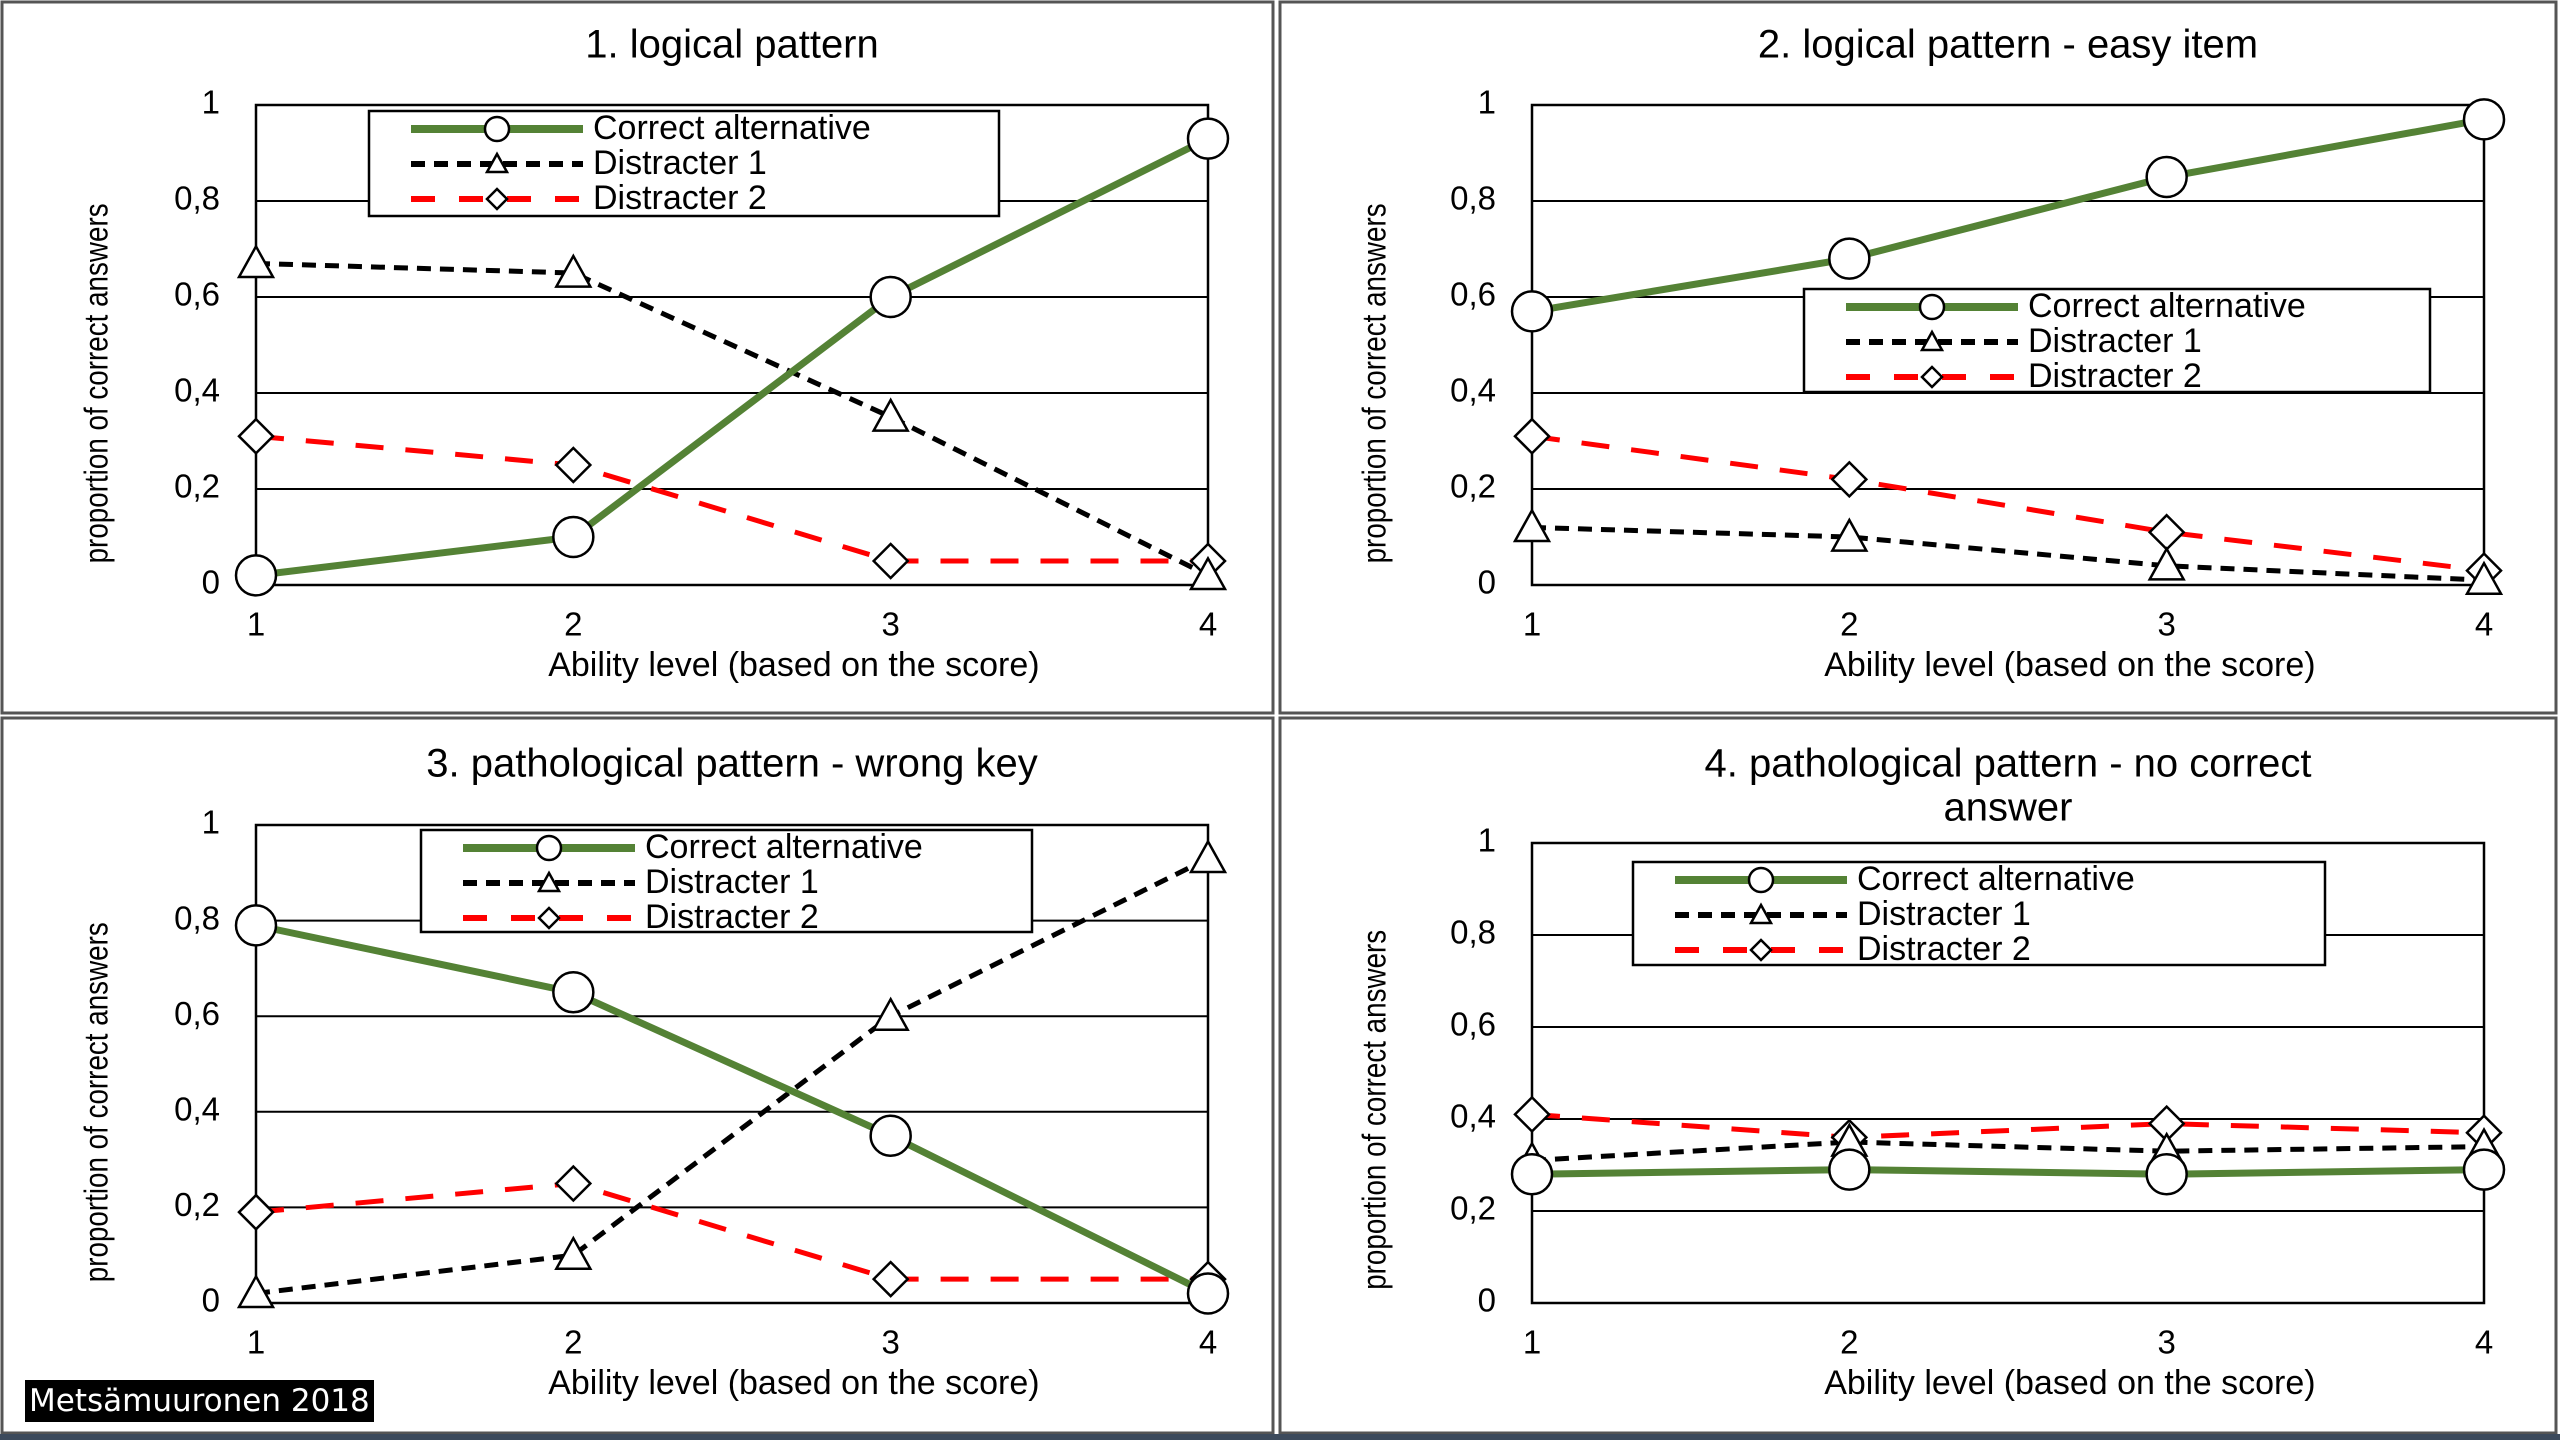  I want to click on credit-label: Metsämuuronen 2018, so click(199, 1401).